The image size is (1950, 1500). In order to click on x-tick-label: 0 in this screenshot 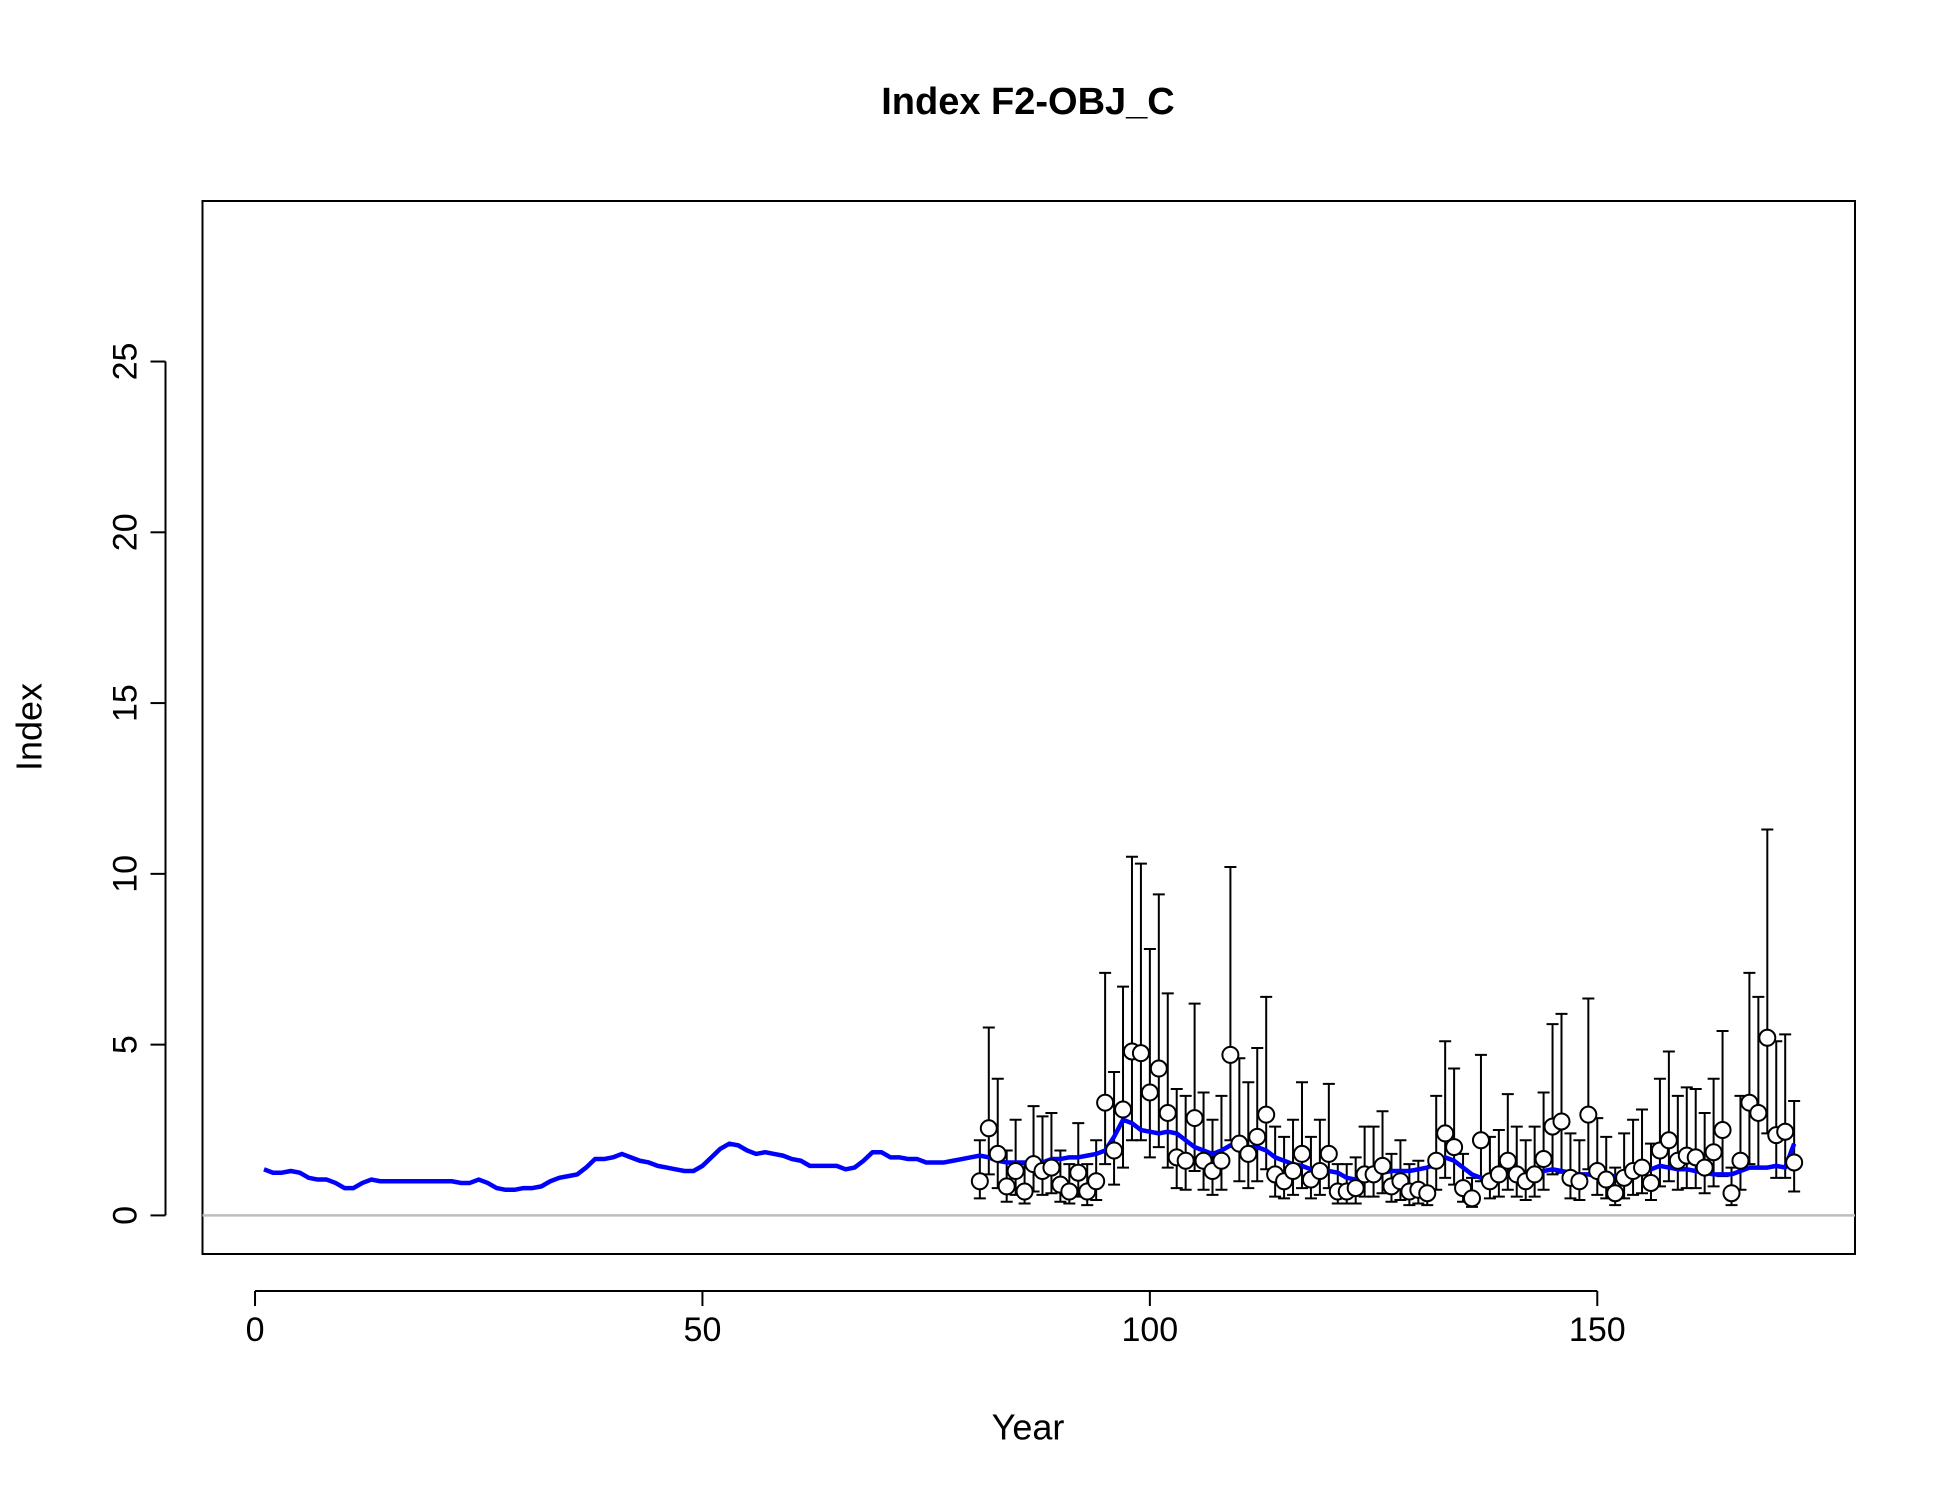, I will do `click(255, 1330)`.